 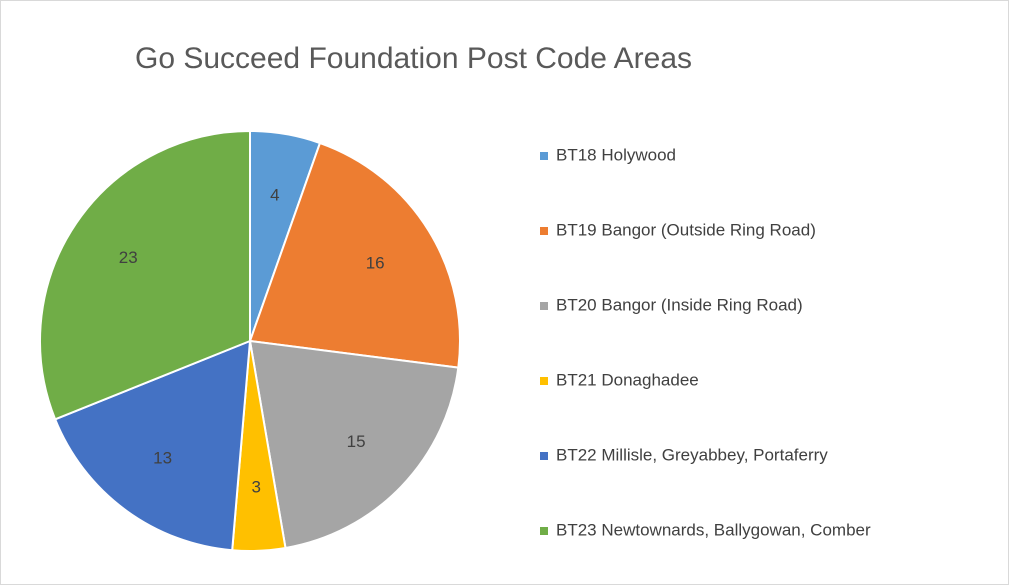 What do you see at coordinates (413, 58) in the screenshot?
I see `chart-title: Go Succeed Foundation Post Code Areas` at bounding box center [413, 58].